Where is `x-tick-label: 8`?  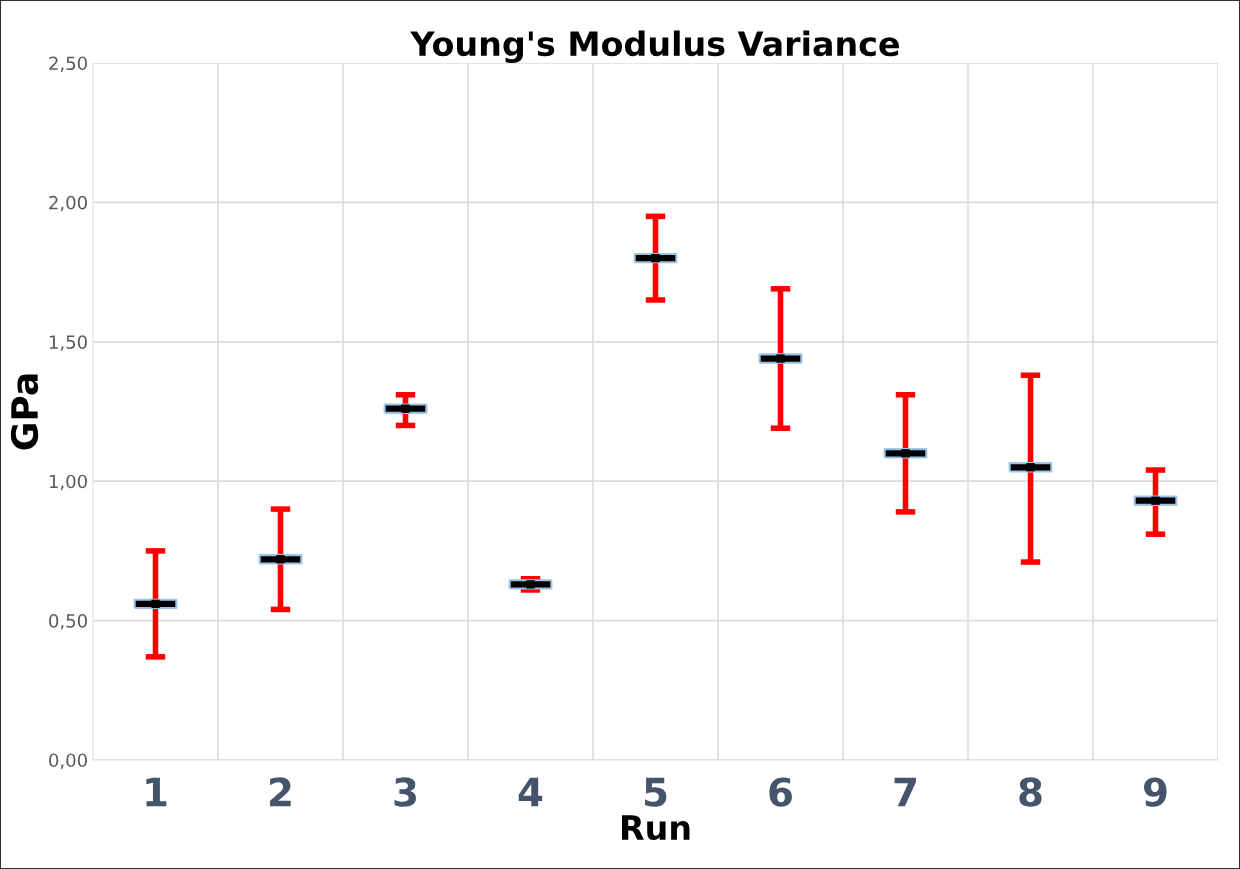 x-tick-label: 8 is located at coordinates (1030, 792).